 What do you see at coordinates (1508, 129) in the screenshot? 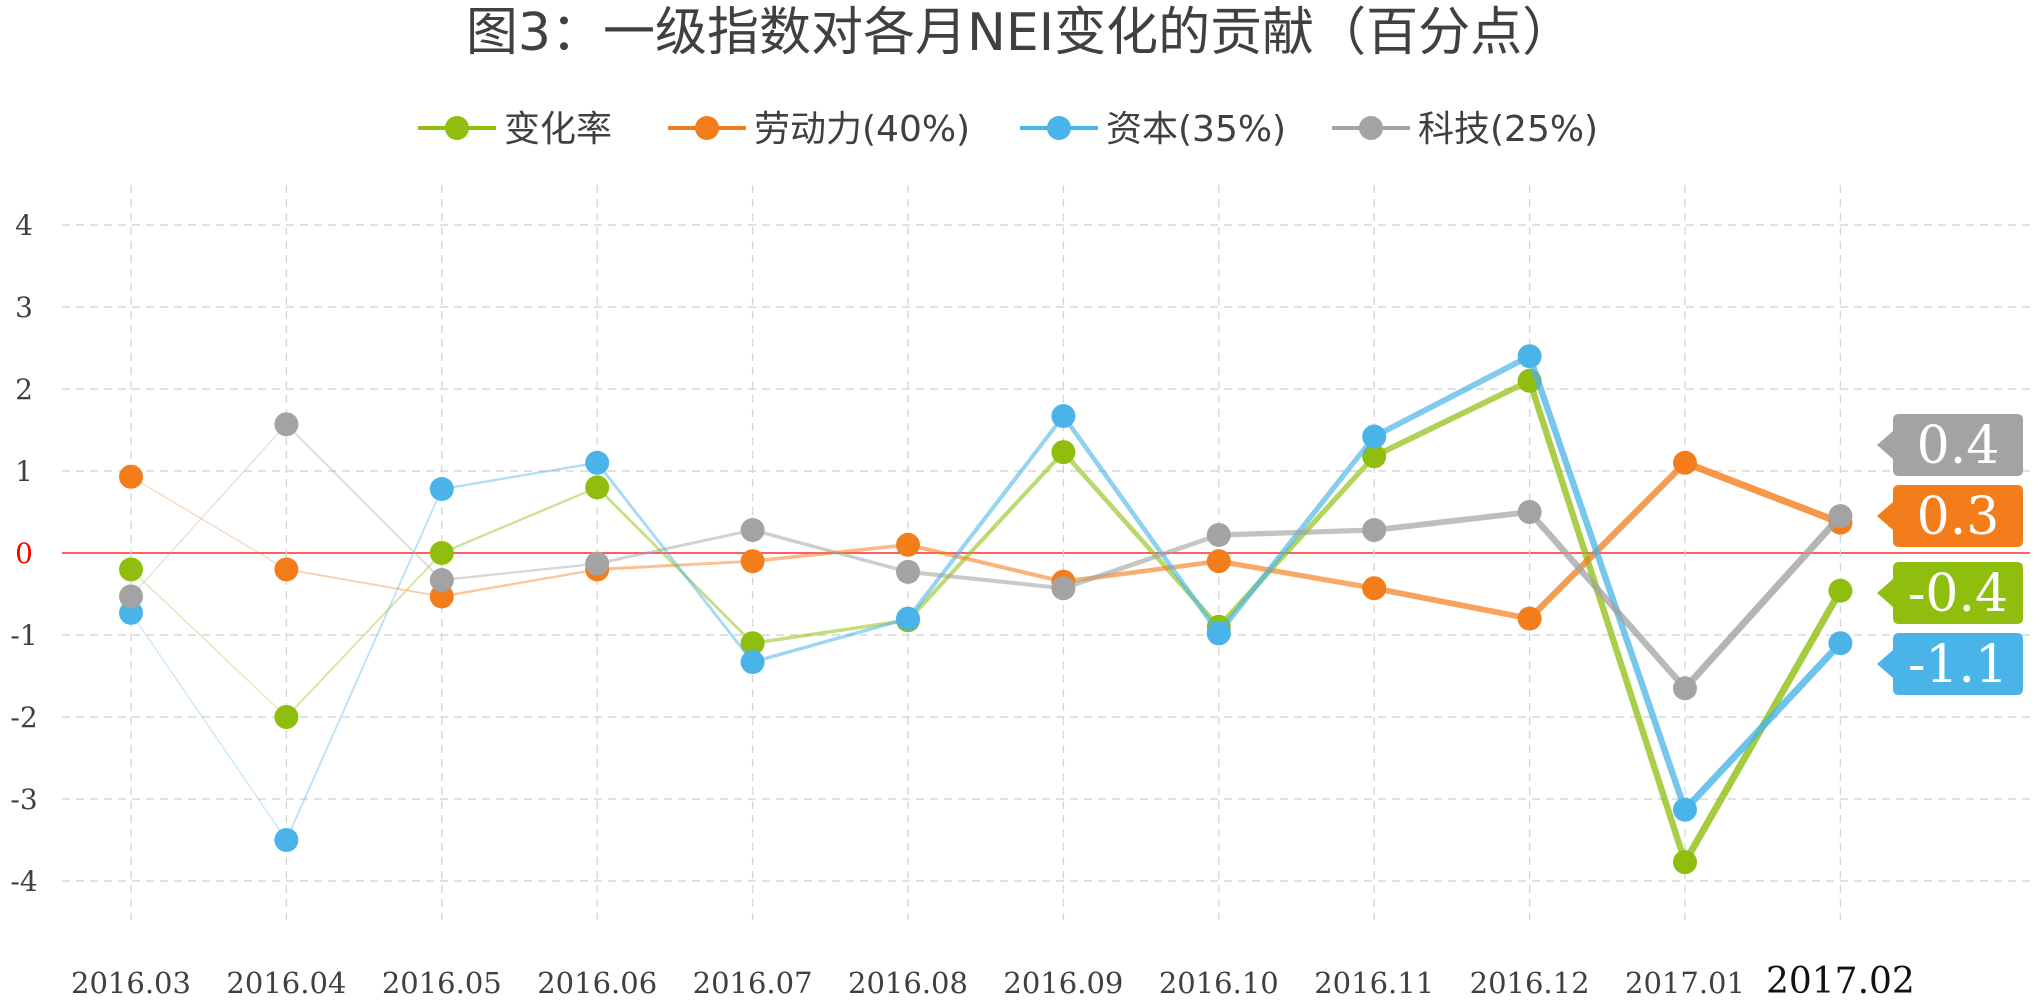
I see `legend-label: 科技(25%)` at bounding box center [1508, 129].